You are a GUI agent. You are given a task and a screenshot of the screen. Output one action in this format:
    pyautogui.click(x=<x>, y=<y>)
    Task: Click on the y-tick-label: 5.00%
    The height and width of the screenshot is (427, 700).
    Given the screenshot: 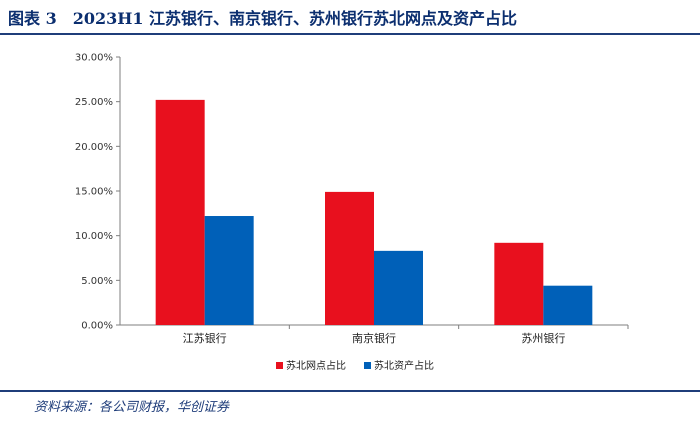 What is the action you would take?
    pyautogui.click(x=97, y=281)
    